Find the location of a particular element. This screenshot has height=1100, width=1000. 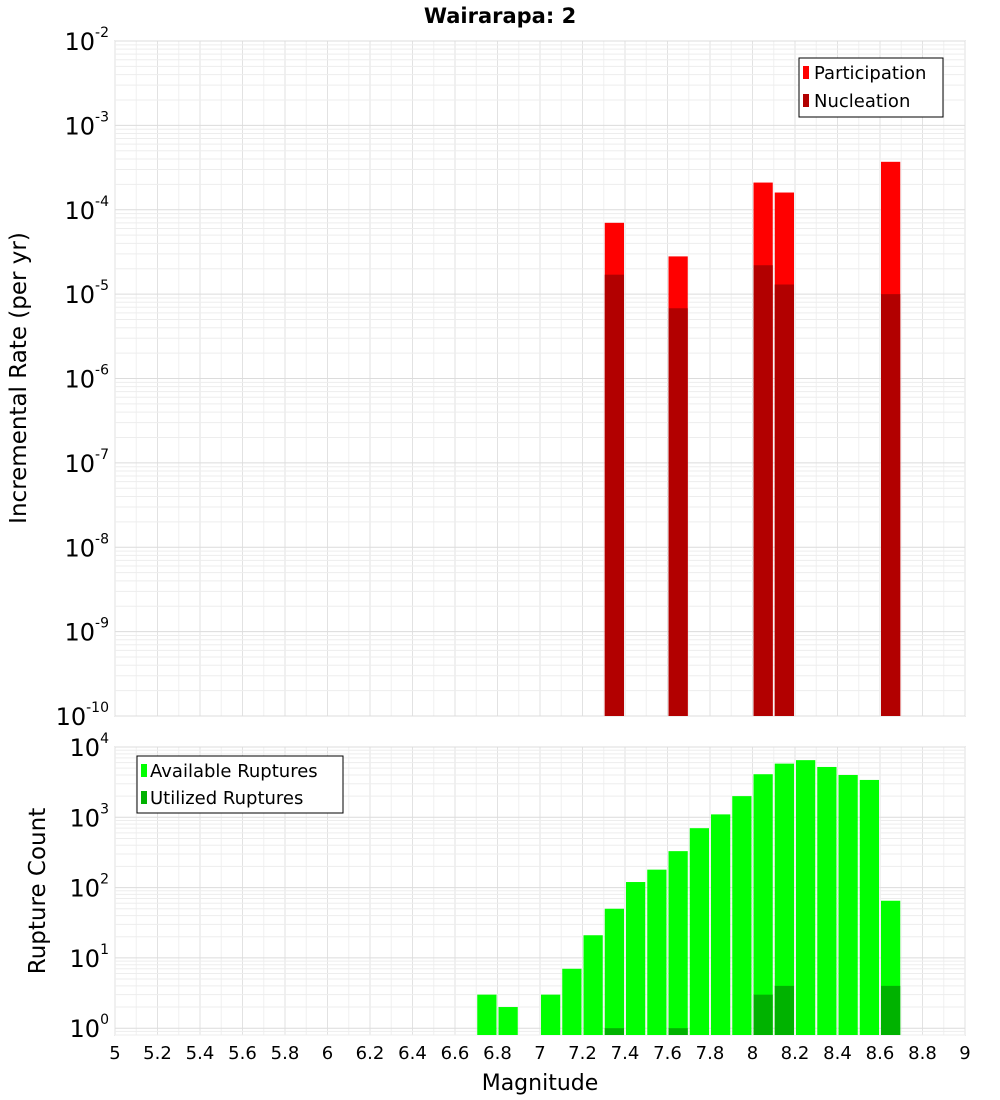

legend-swatch-utilized is located at coordinates (144, 797).